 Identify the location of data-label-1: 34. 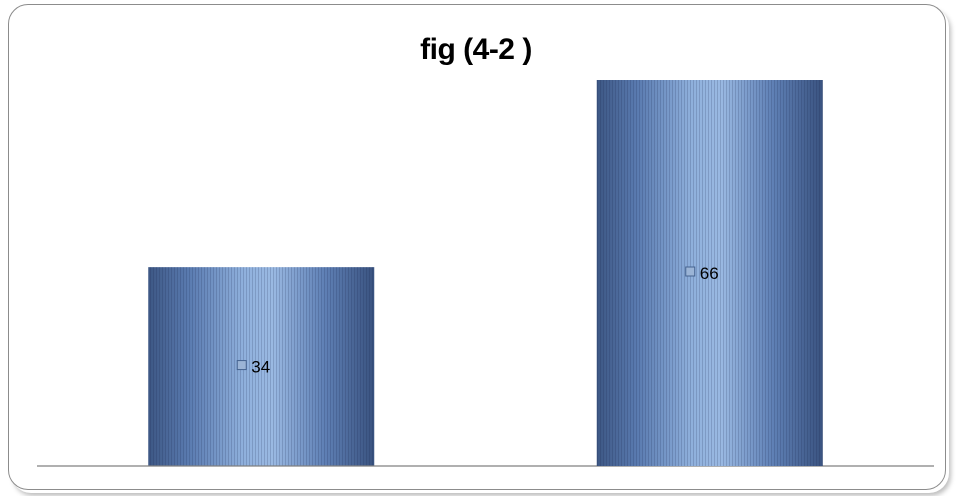
(260, 367).